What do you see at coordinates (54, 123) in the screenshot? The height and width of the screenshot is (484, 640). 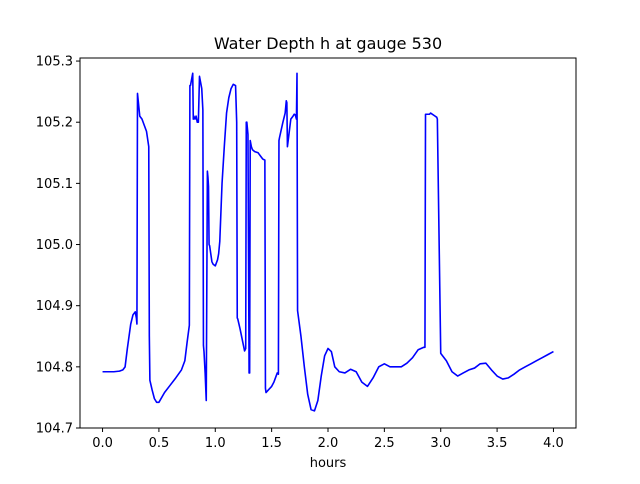 I see `y-tick-label: 105.2` at bounding box center [54, 123].